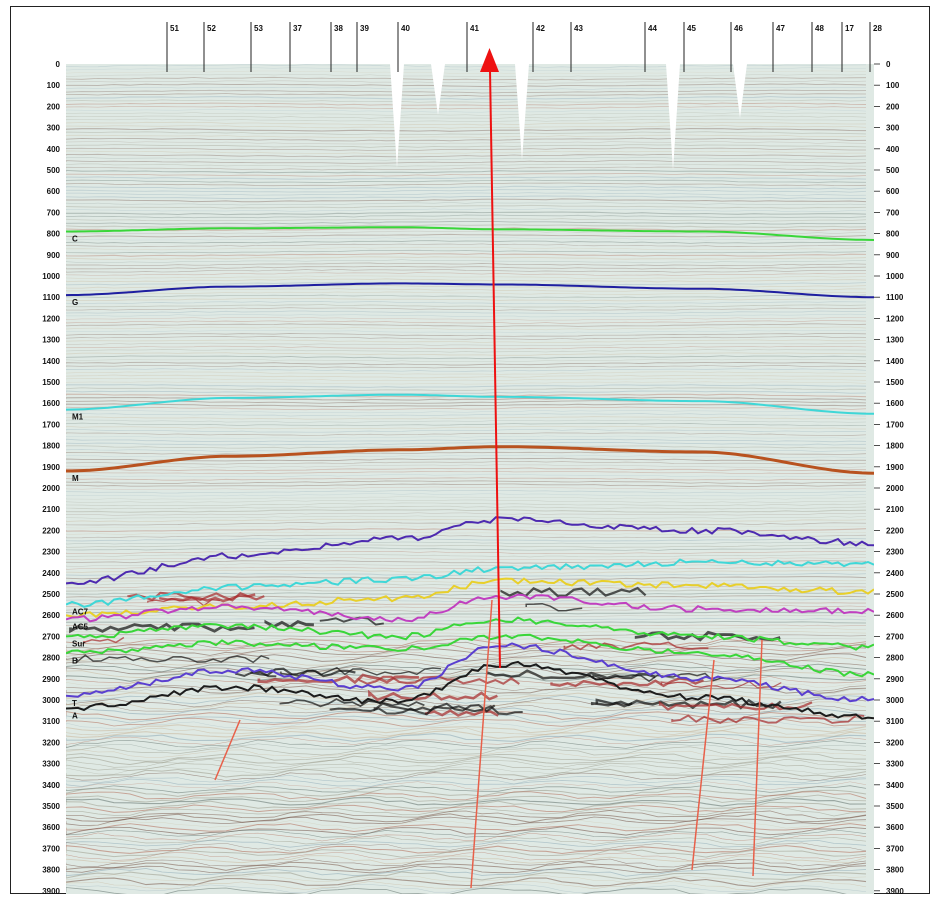 This screenshot has height=898, width=941. I want to click on fault-line, so click(757, 758).